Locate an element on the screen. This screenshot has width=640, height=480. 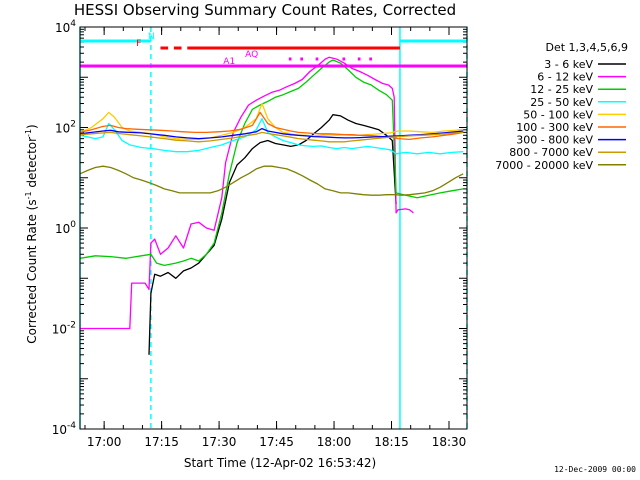
y-axis-label-mid: detector is located at coordinates (32, 164).